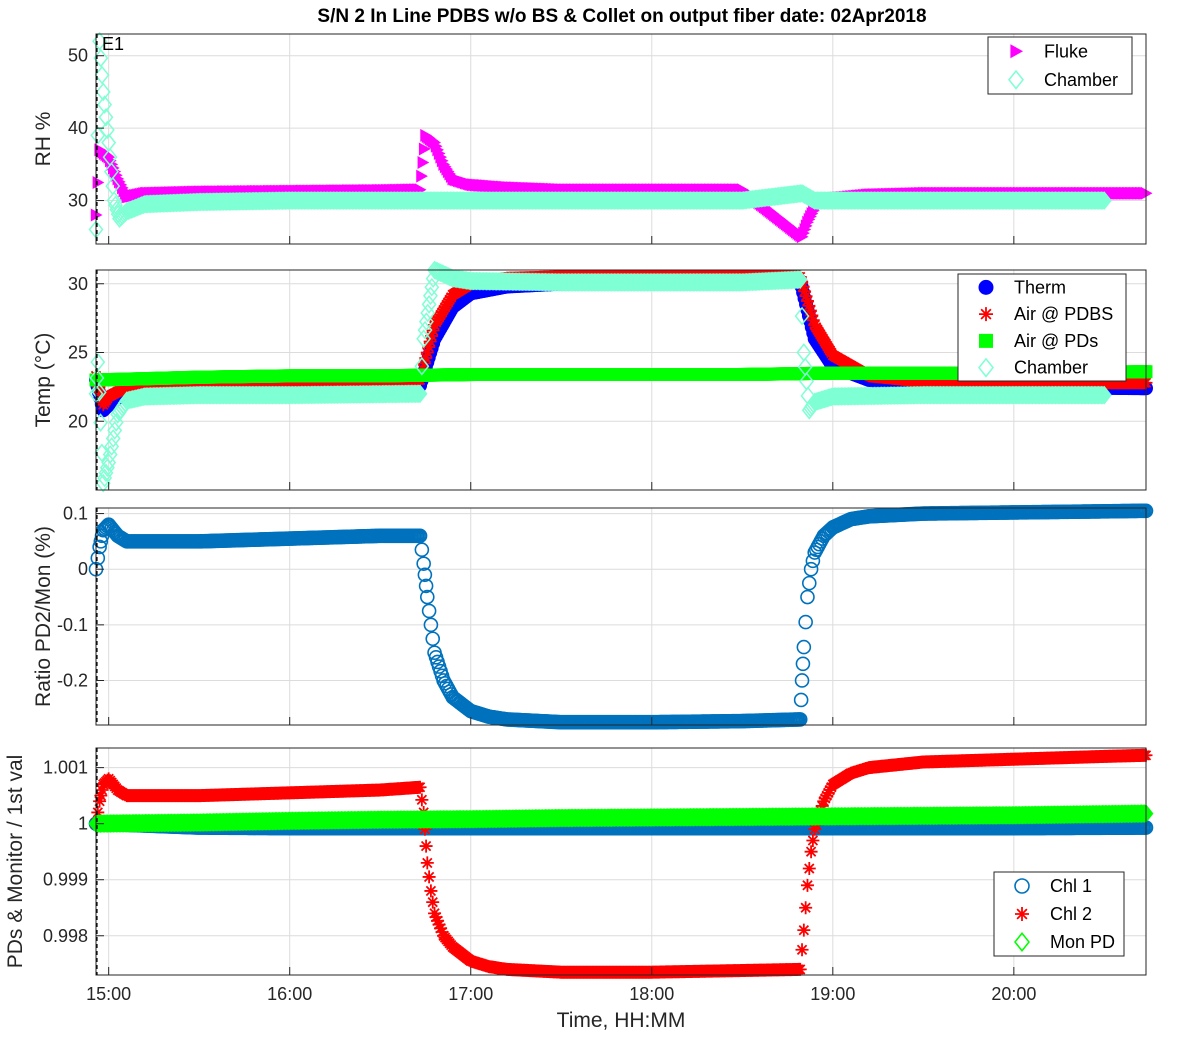 The height and width of the screenshot is (1050, 1200). What do you see at coordinates (78, 284) in the screenshot?
I see `temp-y-tick-label: 30` at bounding box center [78, 284].